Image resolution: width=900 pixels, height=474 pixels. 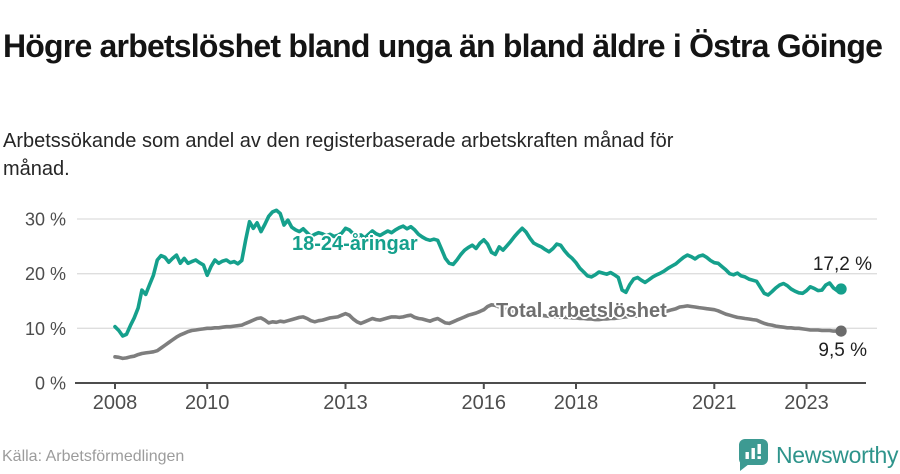 I want to click on newsworthy-wordmark: Newsworthy, so click(x=837, y=454).